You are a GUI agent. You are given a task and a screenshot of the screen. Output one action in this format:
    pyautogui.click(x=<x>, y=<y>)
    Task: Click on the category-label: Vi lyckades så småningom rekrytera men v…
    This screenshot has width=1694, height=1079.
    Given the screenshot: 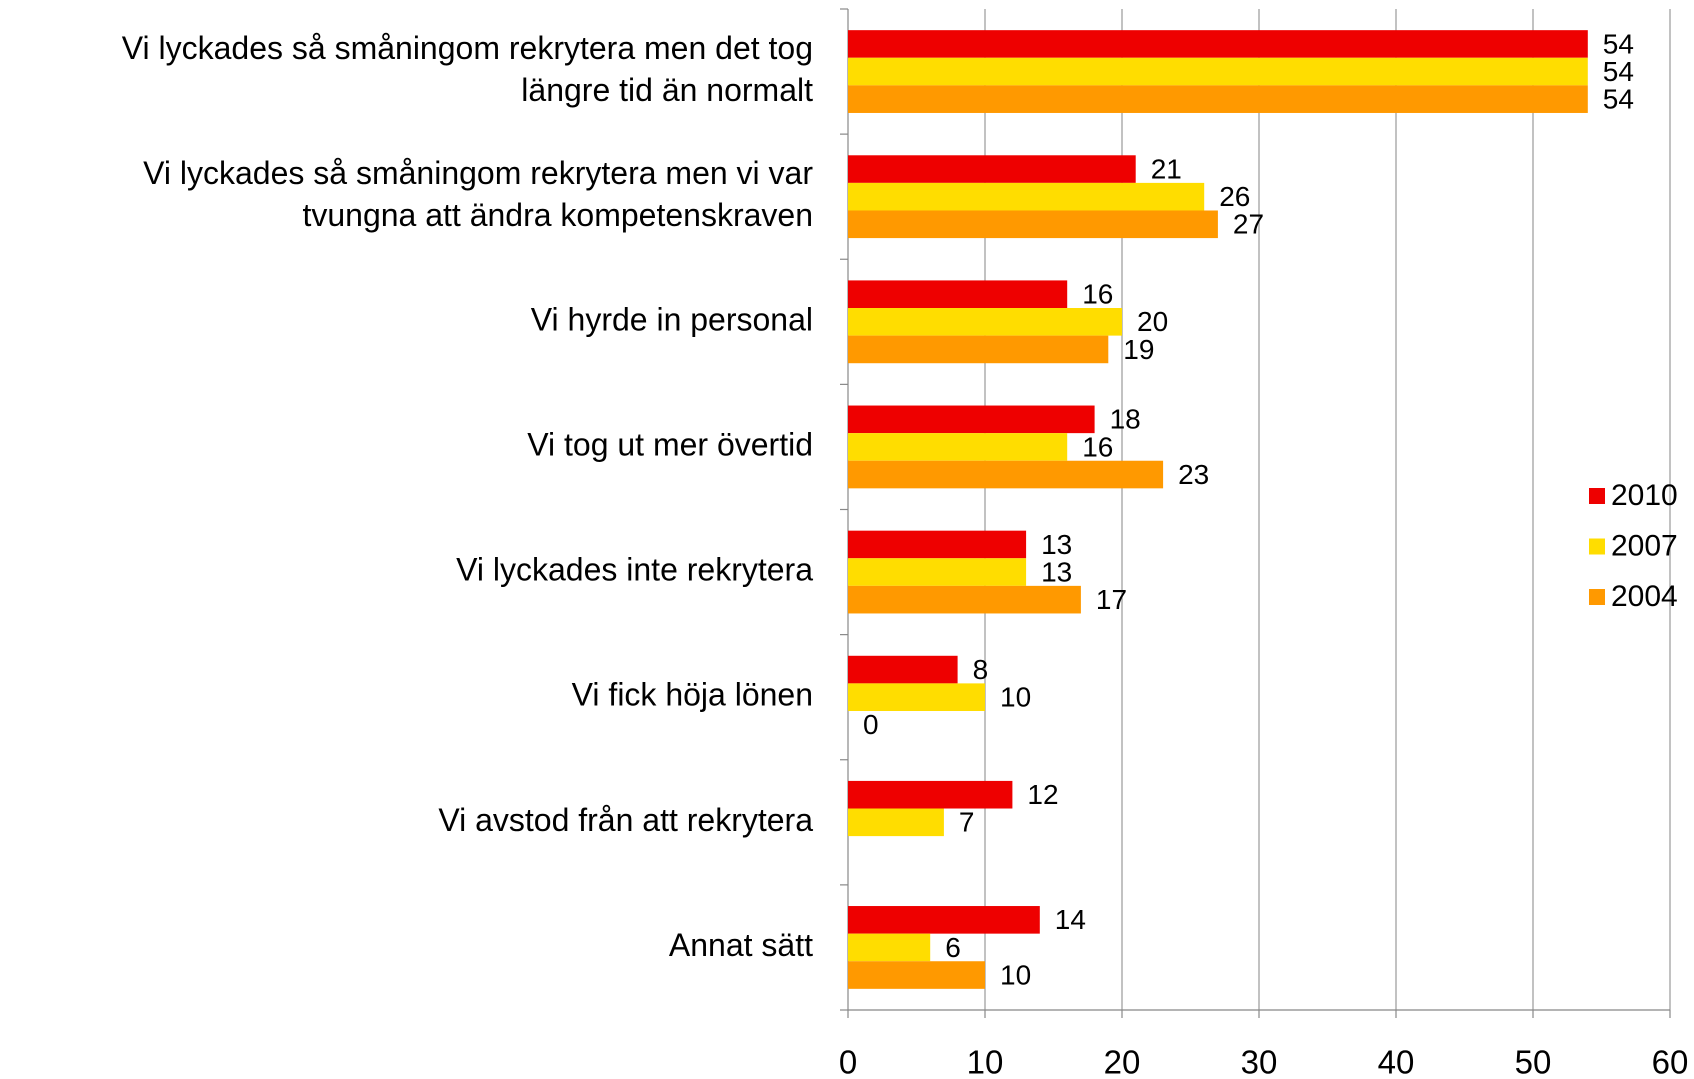 What is the action you would take?
    pyautogui.click(x=478, y=173)
    